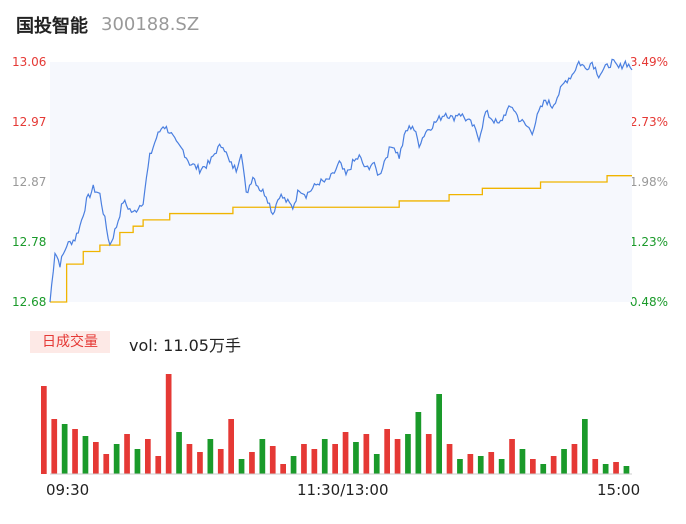  What do you see at coordinates (343, 490) in the screenshot?
I see `time-label-mid: 11:30/13:00` at bounding box center [343, 490].